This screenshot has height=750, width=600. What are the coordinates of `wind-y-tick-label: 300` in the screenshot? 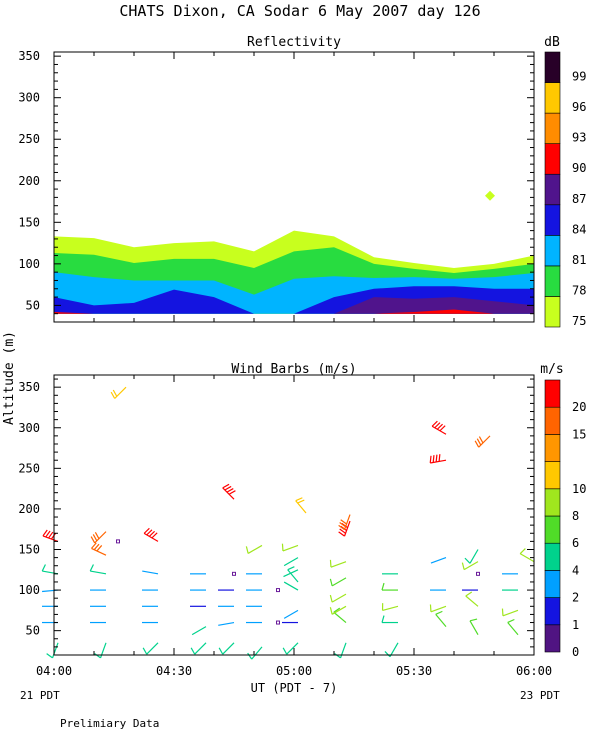 It's located at (29, 428).